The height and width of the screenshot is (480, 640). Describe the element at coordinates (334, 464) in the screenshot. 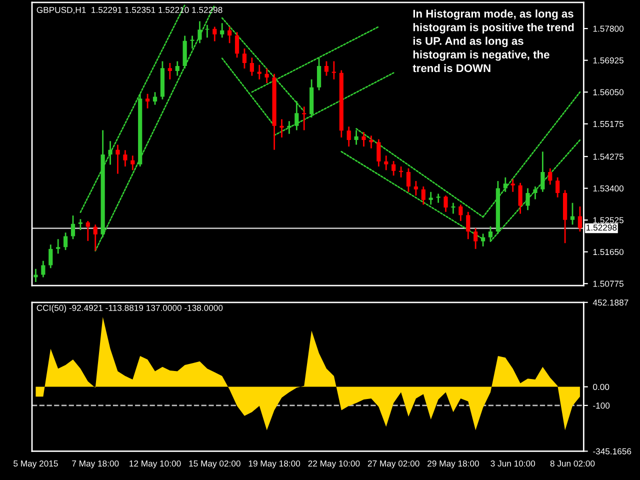

I see `x-tick-label: 22 May 10:00` at that location.